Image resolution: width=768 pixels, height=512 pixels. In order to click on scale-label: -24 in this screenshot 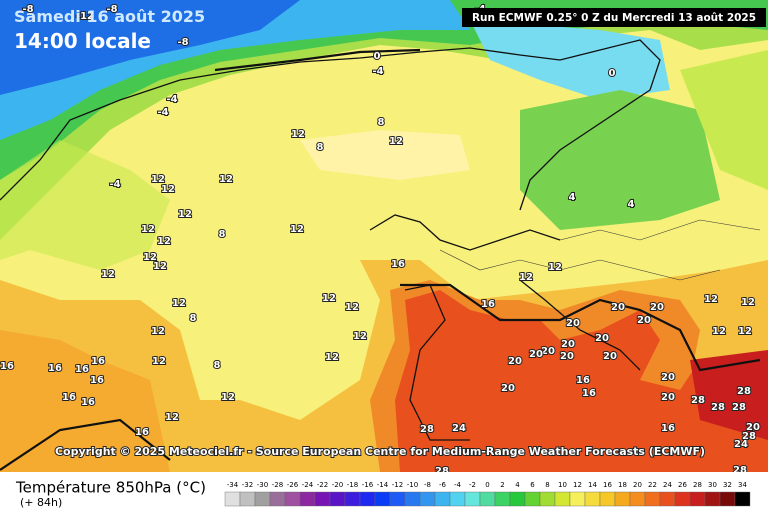, I will do `click(308, 485)`.